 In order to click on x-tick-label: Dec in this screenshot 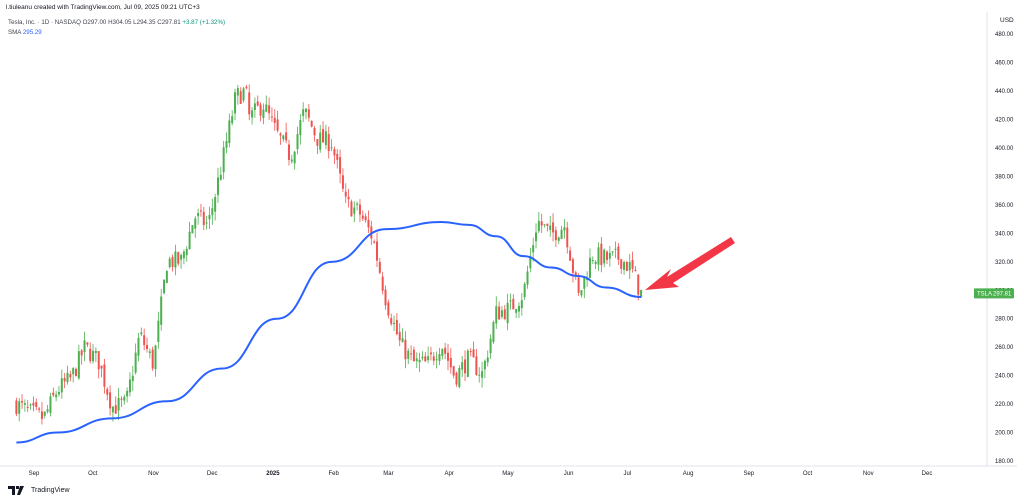, I will do `click(927, 474)`.